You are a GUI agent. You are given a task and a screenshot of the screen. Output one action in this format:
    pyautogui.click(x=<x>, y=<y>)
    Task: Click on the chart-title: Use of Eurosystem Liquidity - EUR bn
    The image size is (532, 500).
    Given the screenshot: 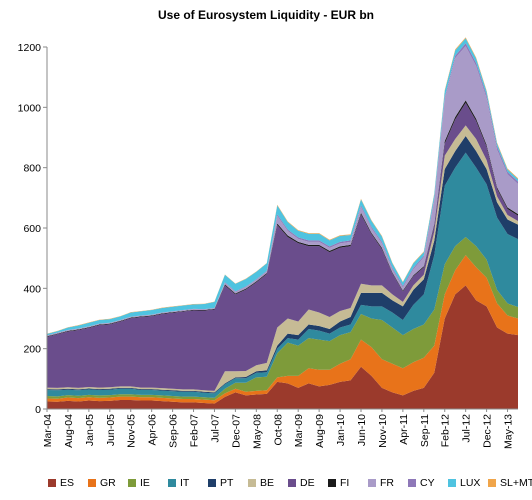 What is the action you would take?
    pyautogui.click(x=266, y=15)
    